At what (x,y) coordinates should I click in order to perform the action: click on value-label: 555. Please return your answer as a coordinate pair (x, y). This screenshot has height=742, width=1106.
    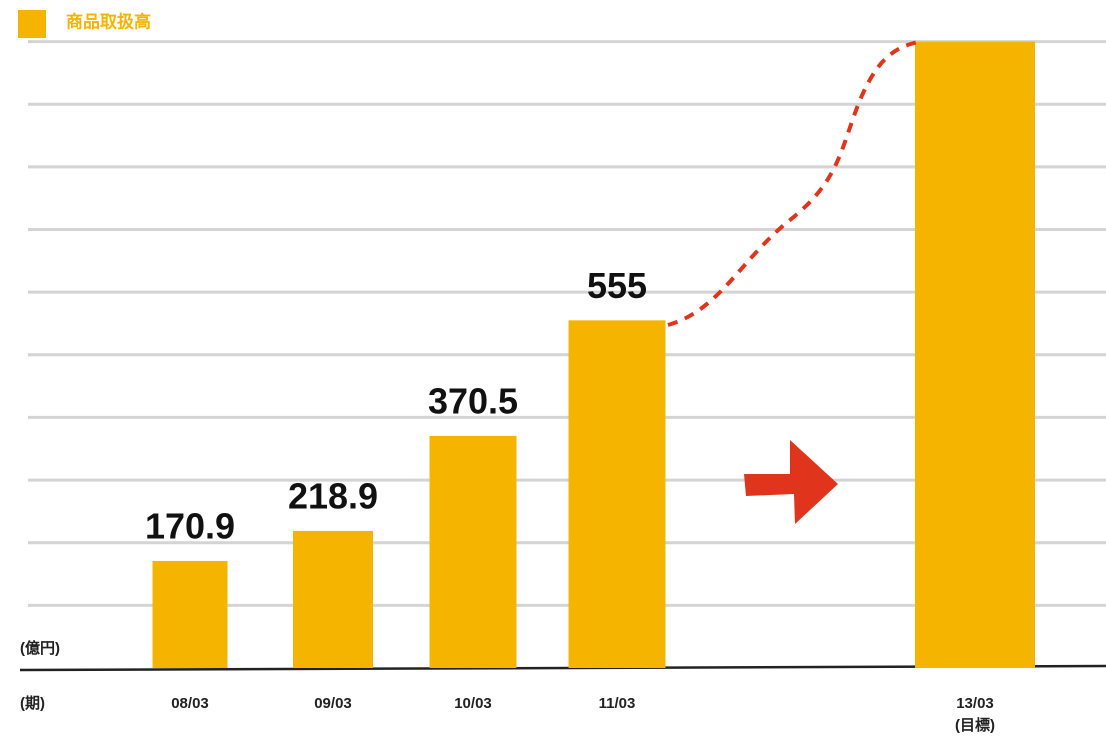
    Looking at the image, I should click on (617, 285).